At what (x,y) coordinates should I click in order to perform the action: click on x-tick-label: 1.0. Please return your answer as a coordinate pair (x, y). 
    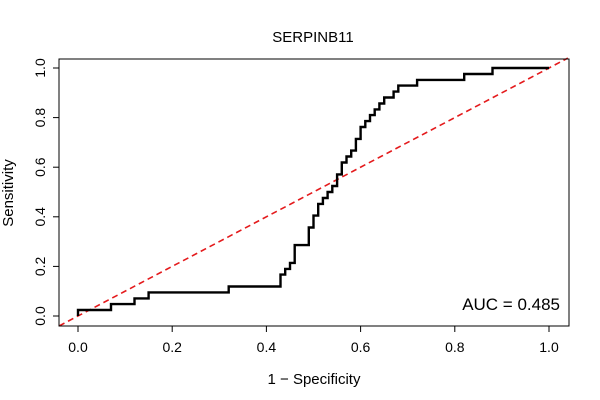
    Looking at the image, I should click on (549, 347).